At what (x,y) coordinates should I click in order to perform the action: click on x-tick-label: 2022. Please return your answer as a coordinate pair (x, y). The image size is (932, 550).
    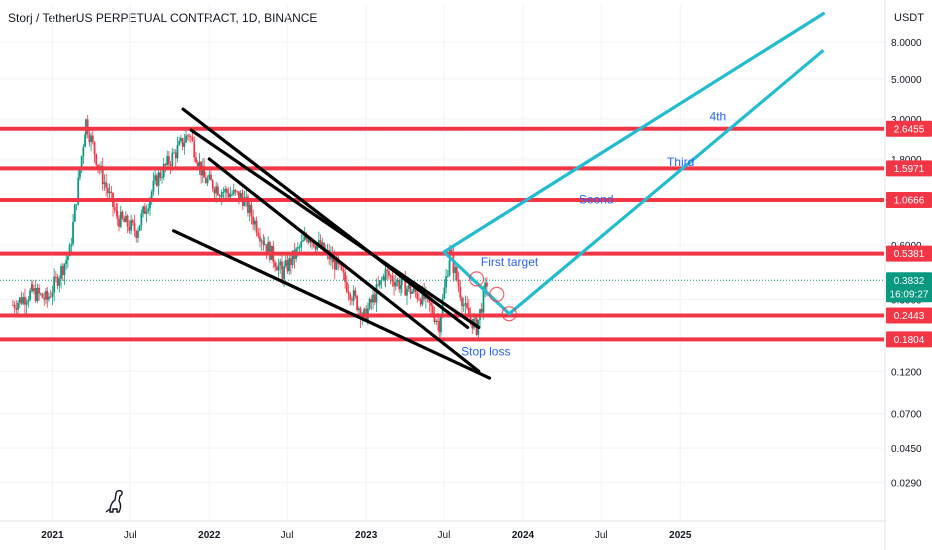
    Looking at the image, I should click on (209, 535).